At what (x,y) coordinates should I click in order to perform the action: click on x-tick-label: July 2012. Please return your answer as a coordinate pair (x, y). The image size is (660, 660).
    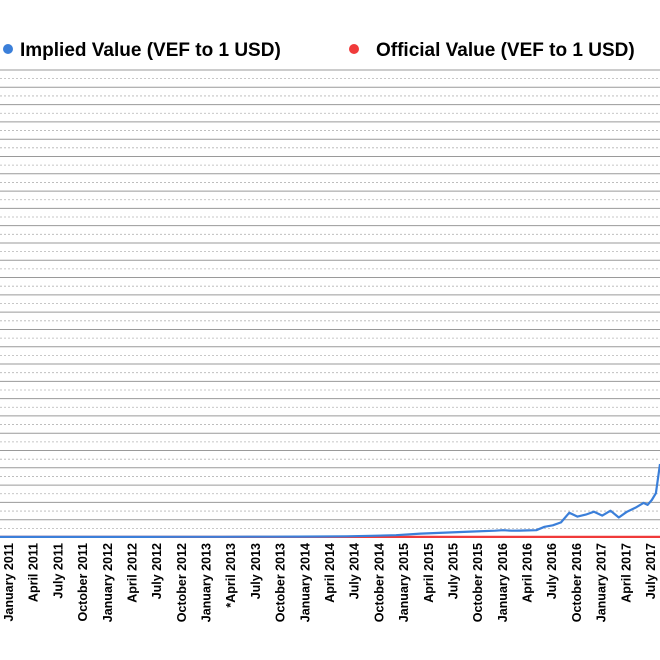
    Looking at the image, I should click on (157, 571).